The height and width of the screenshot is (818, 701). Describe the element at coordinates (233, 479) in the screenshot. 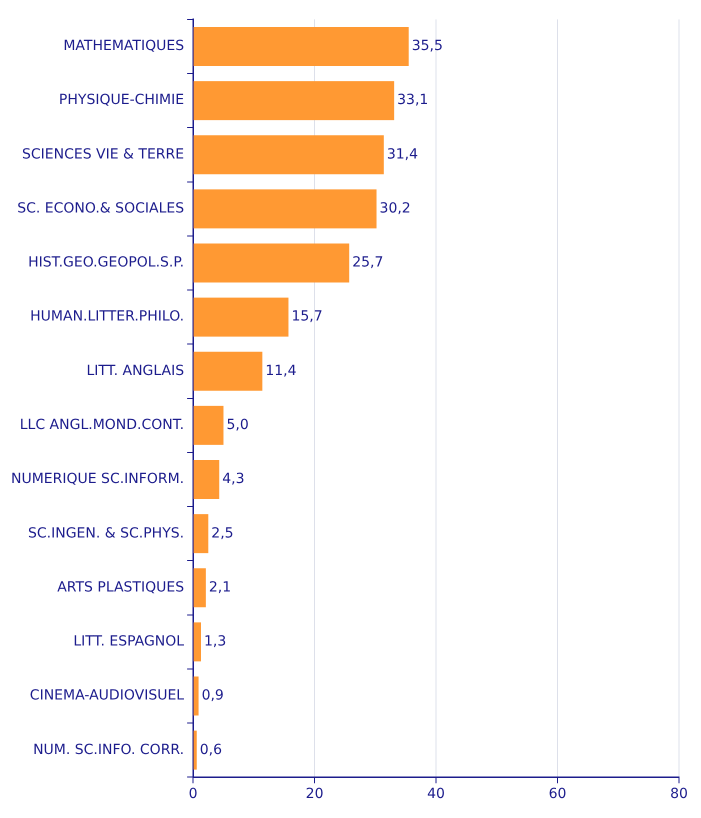

I see `data-label: 4,3` at that location.